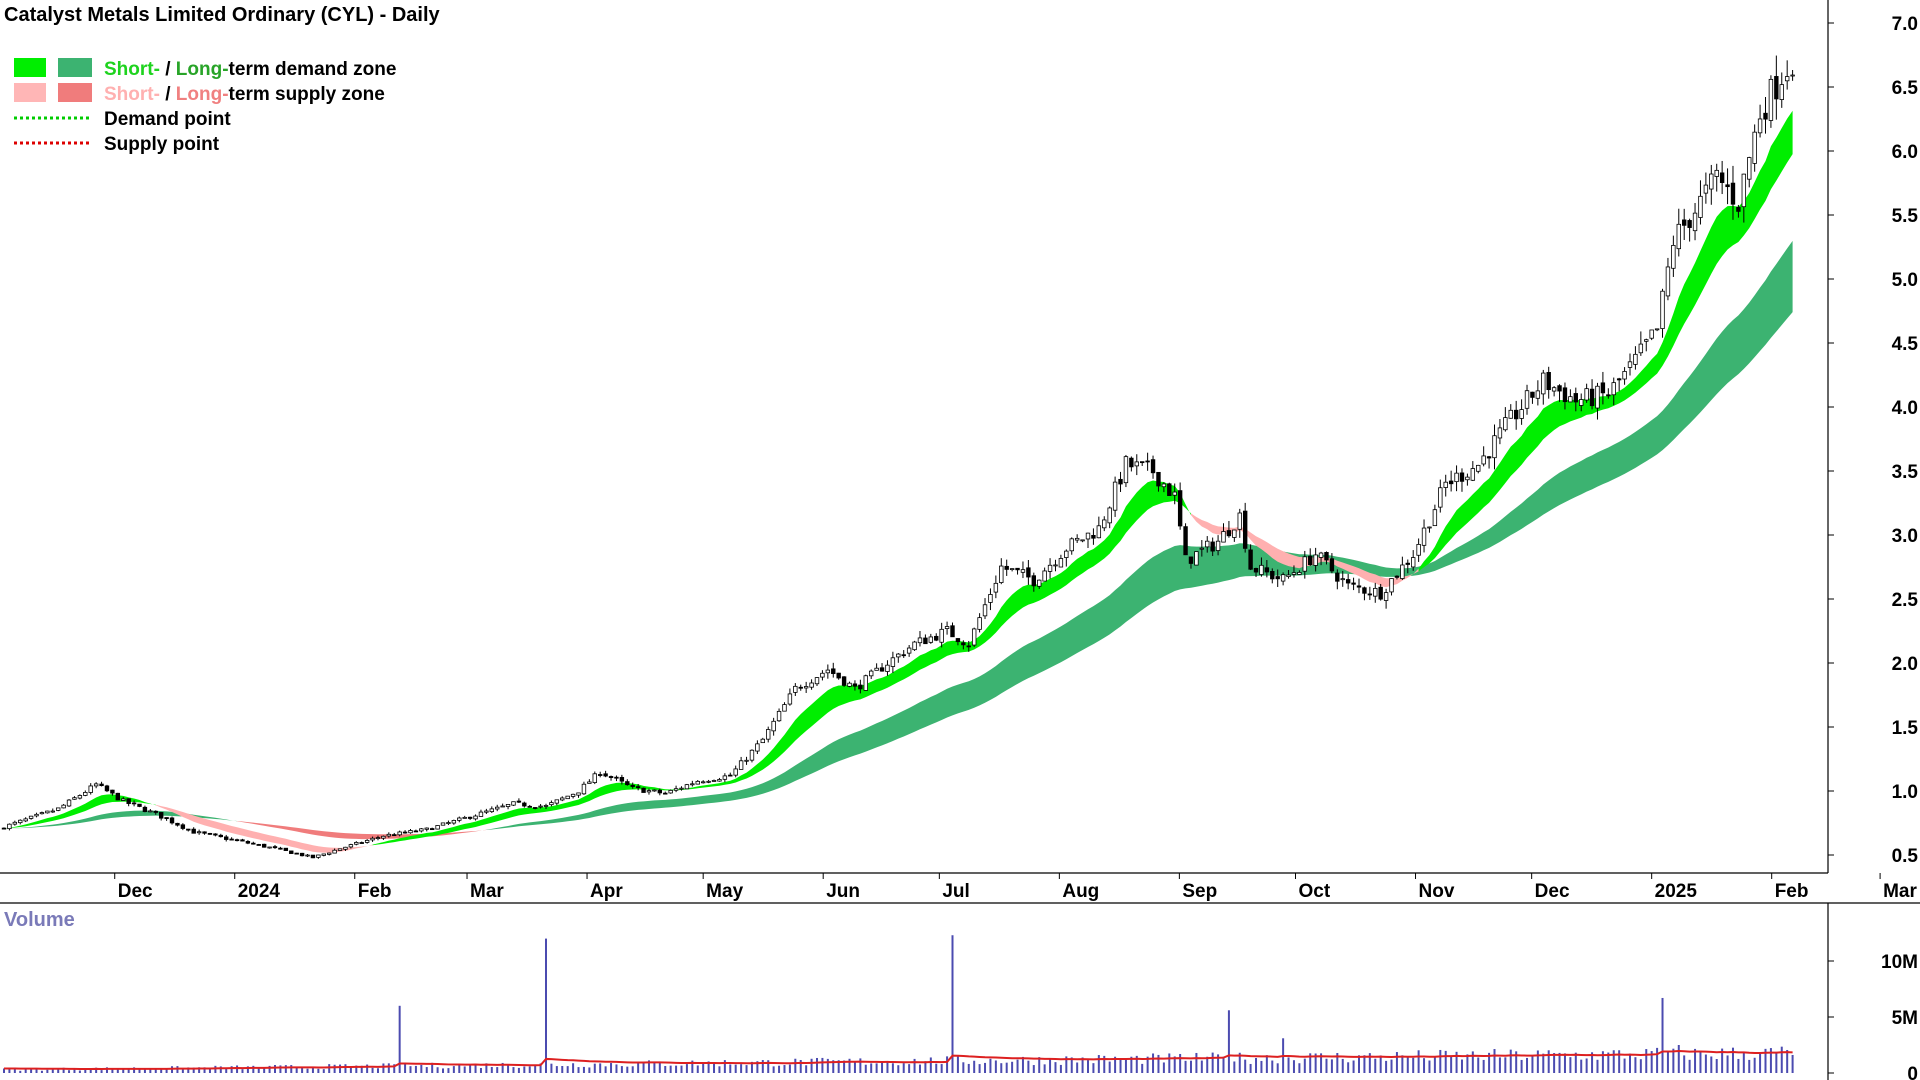 The height and width of the screenshot is (1080, 1920). Describe the element at coordinates (1199, 891) in the screenshot. I see `x-tick-label: Sep` at that location.